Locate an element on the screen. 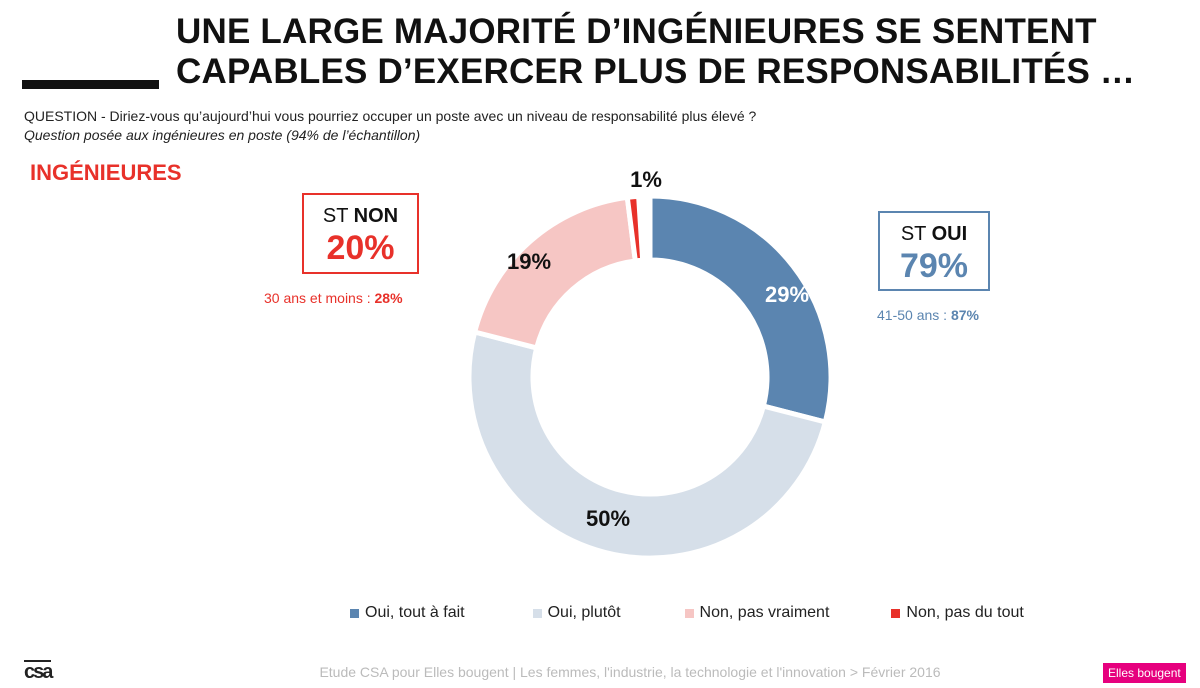  st-oui-subtext: 41-50 ans : 87% is located at coordinates (928, 315).